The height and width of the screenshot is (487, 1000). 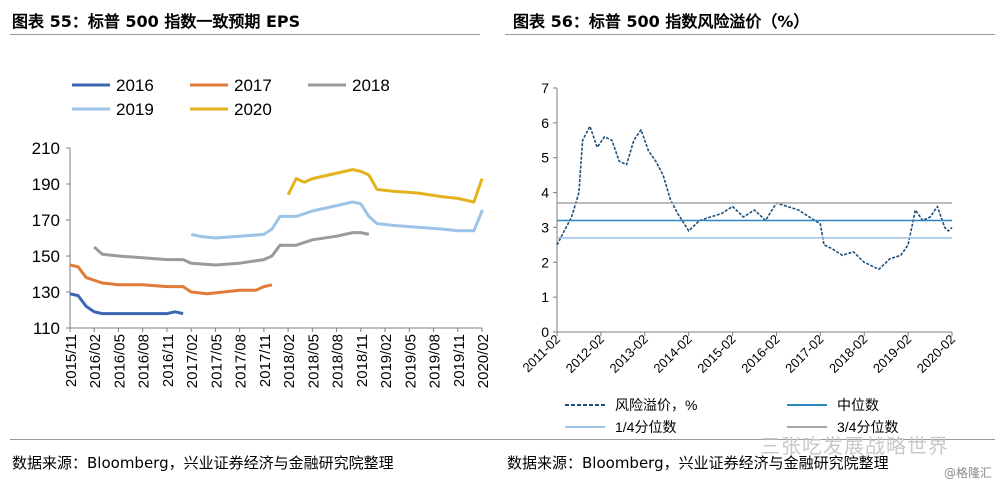 I want to click on series-line-risk-premium, so click(x=754, y=198).